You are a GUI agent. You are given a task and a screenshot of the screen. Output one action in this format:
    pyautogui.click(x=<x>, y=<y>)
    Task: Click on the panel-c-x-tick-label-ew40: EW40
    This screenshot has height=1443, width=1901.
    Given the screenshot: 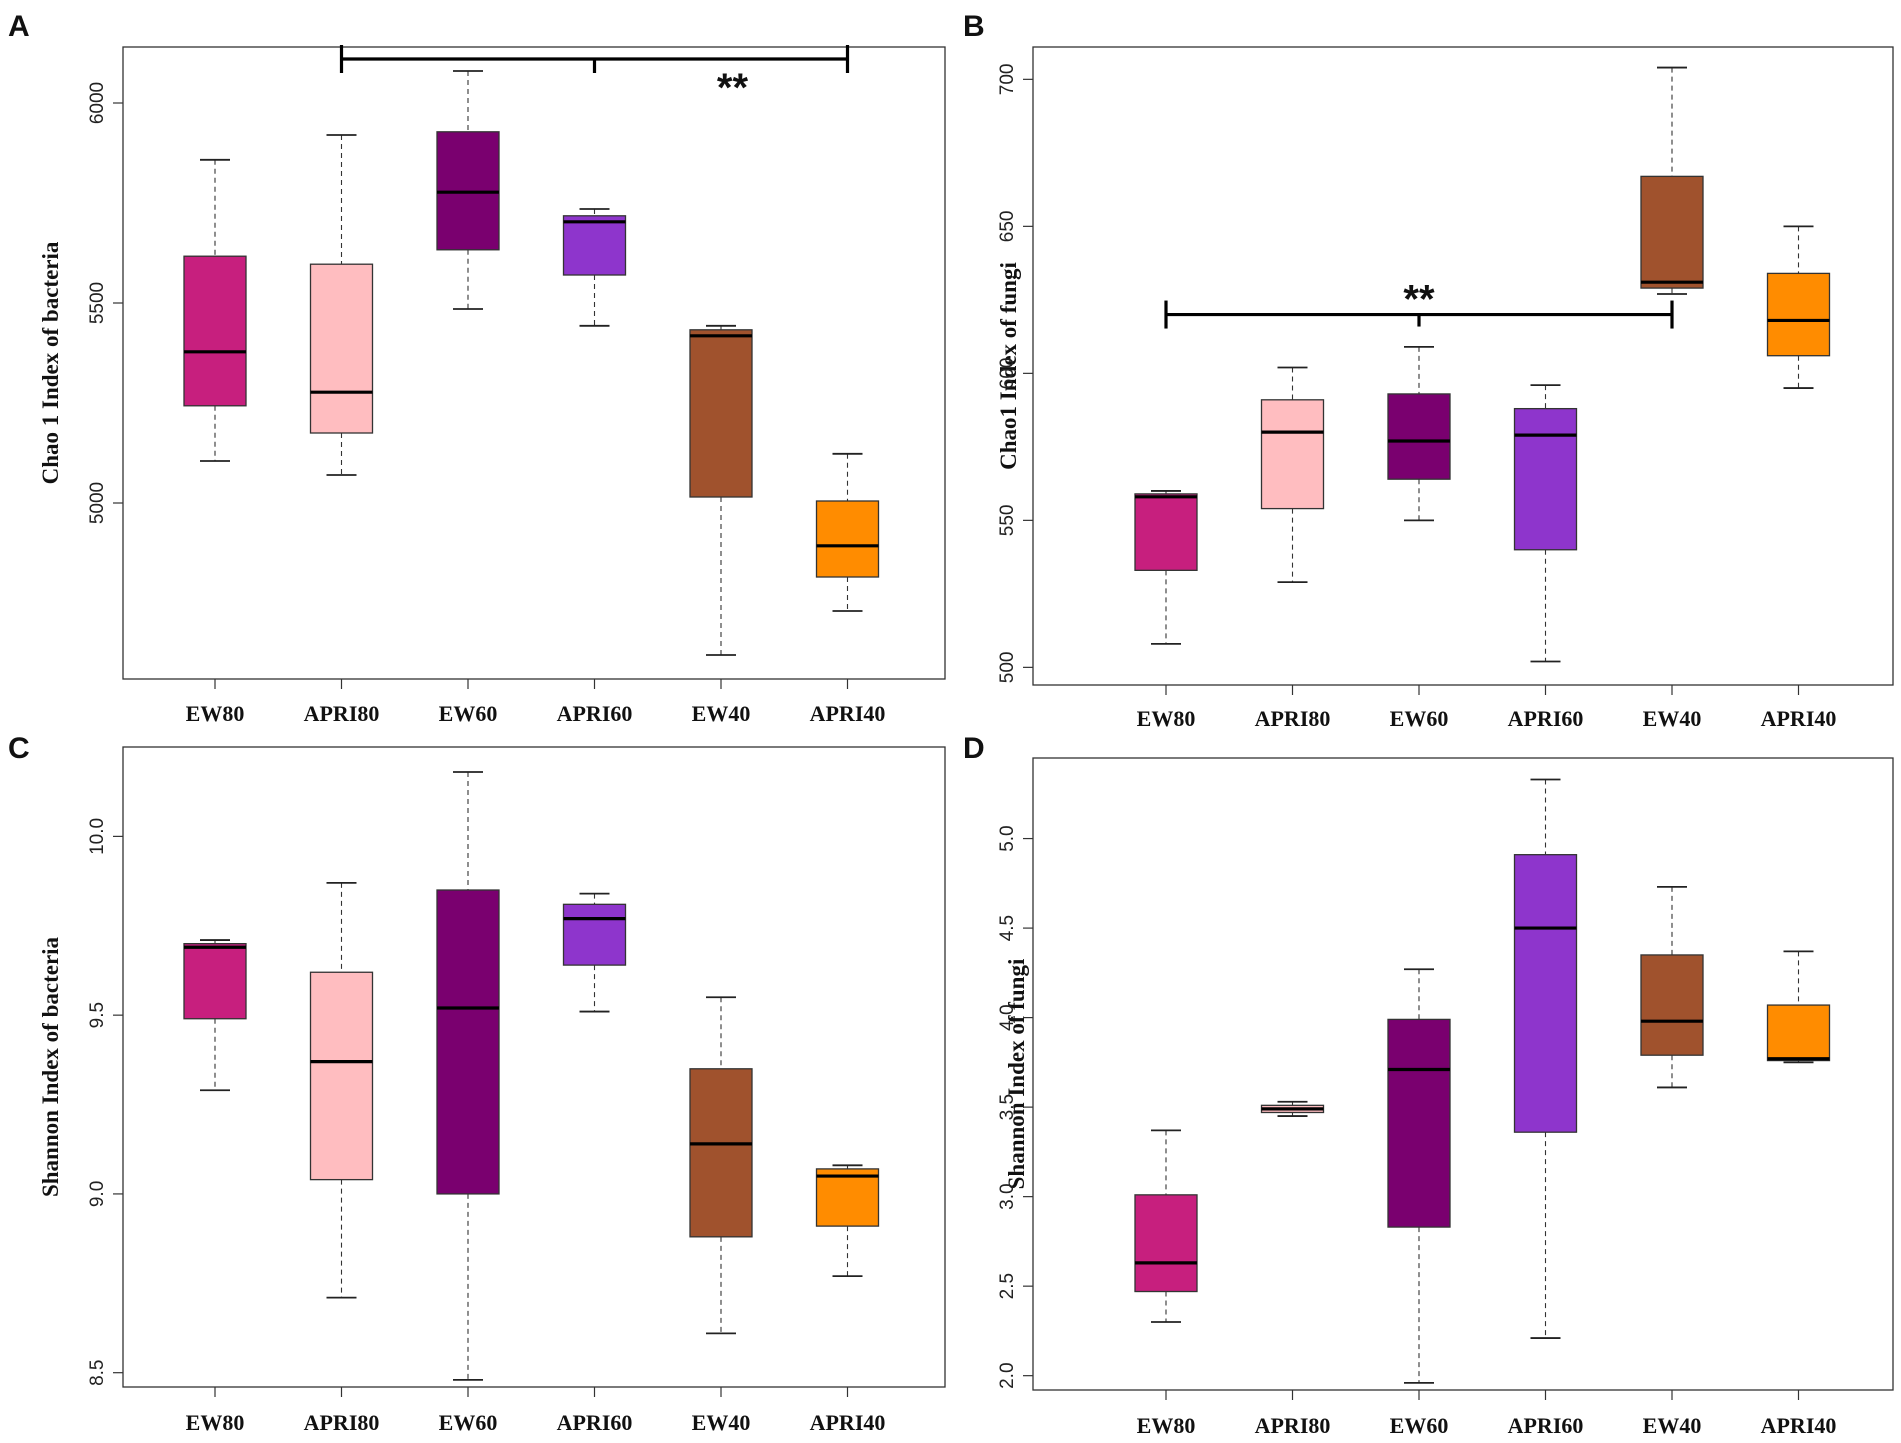 What is the action you would take?
    pyautogui.click(x=721, y=1422)
    